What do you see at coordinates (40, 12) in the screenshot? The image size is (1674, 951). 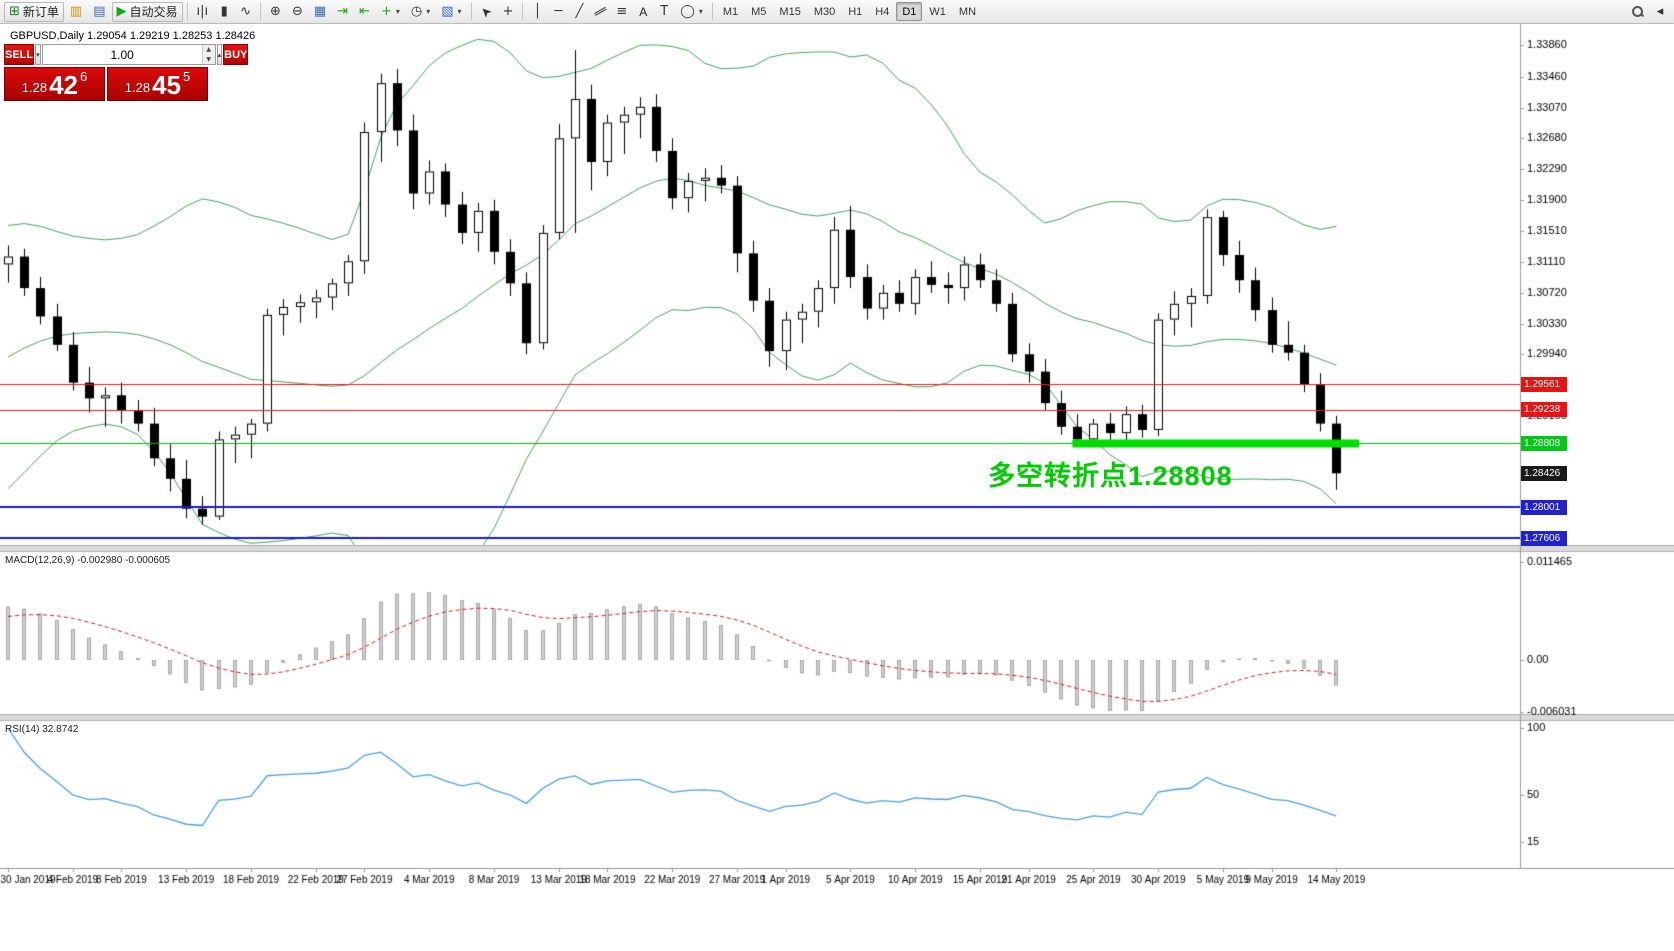 I see `new-order-button-label: 新订单` at bounding box center [40, 12].